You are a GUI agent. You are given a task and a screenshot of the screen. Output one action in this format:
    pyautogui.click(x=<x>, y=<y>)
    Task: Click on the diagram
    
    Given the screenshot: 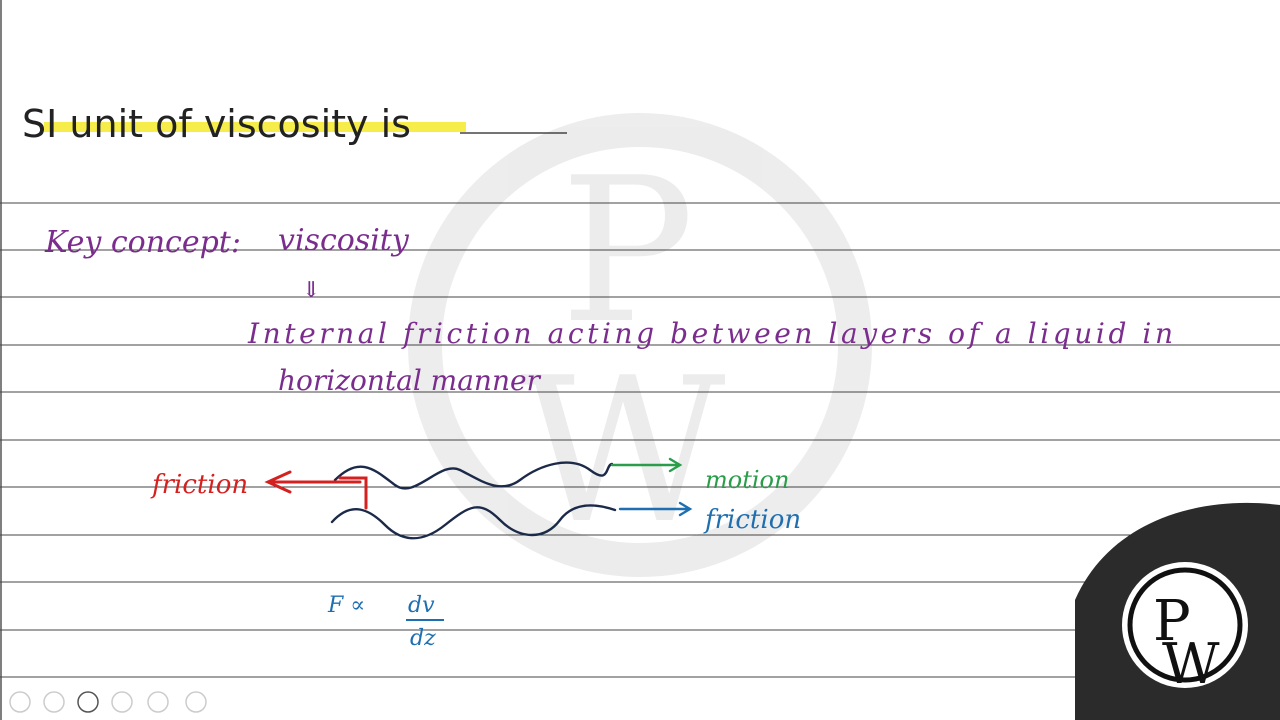 What is the action you would take?
    pyautogui.click(x=478, y=498)
    